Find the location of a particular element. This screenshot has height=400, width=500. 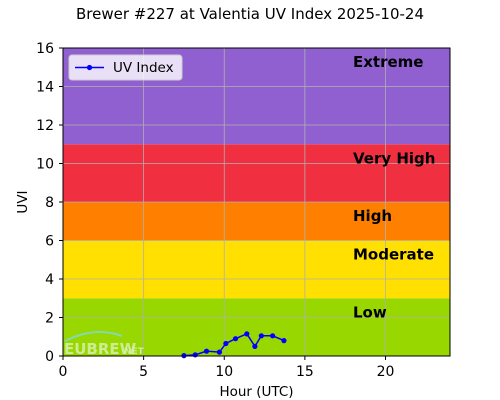

legend-box is located at coordinates (125, 67).